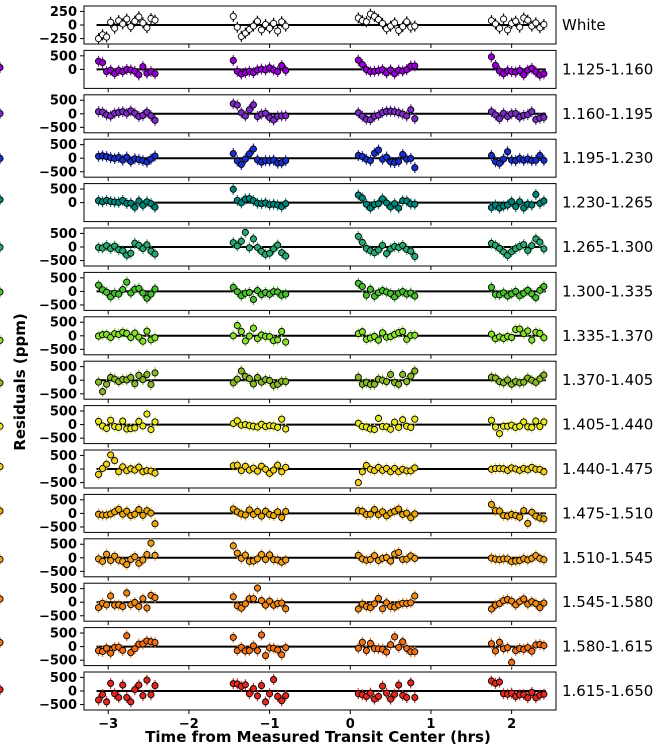  I want to click on band-label: 1.125-1.160, so click(607, 69).